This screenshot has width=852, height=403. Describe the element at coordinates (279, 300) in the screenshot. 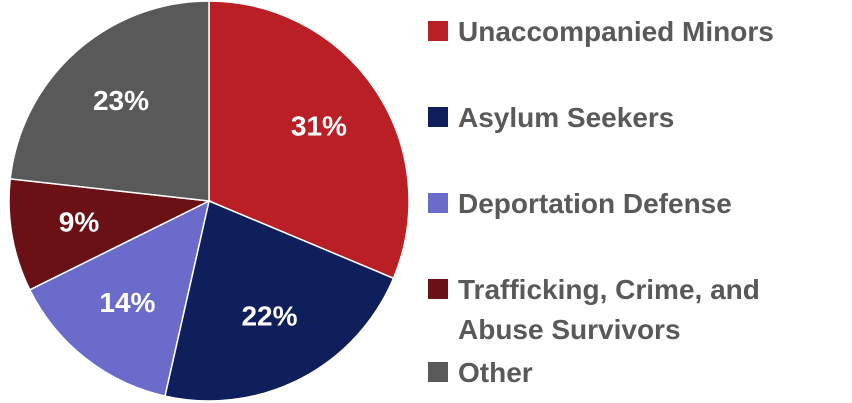

I see `pie-slice-asylum-seekers` at that location.